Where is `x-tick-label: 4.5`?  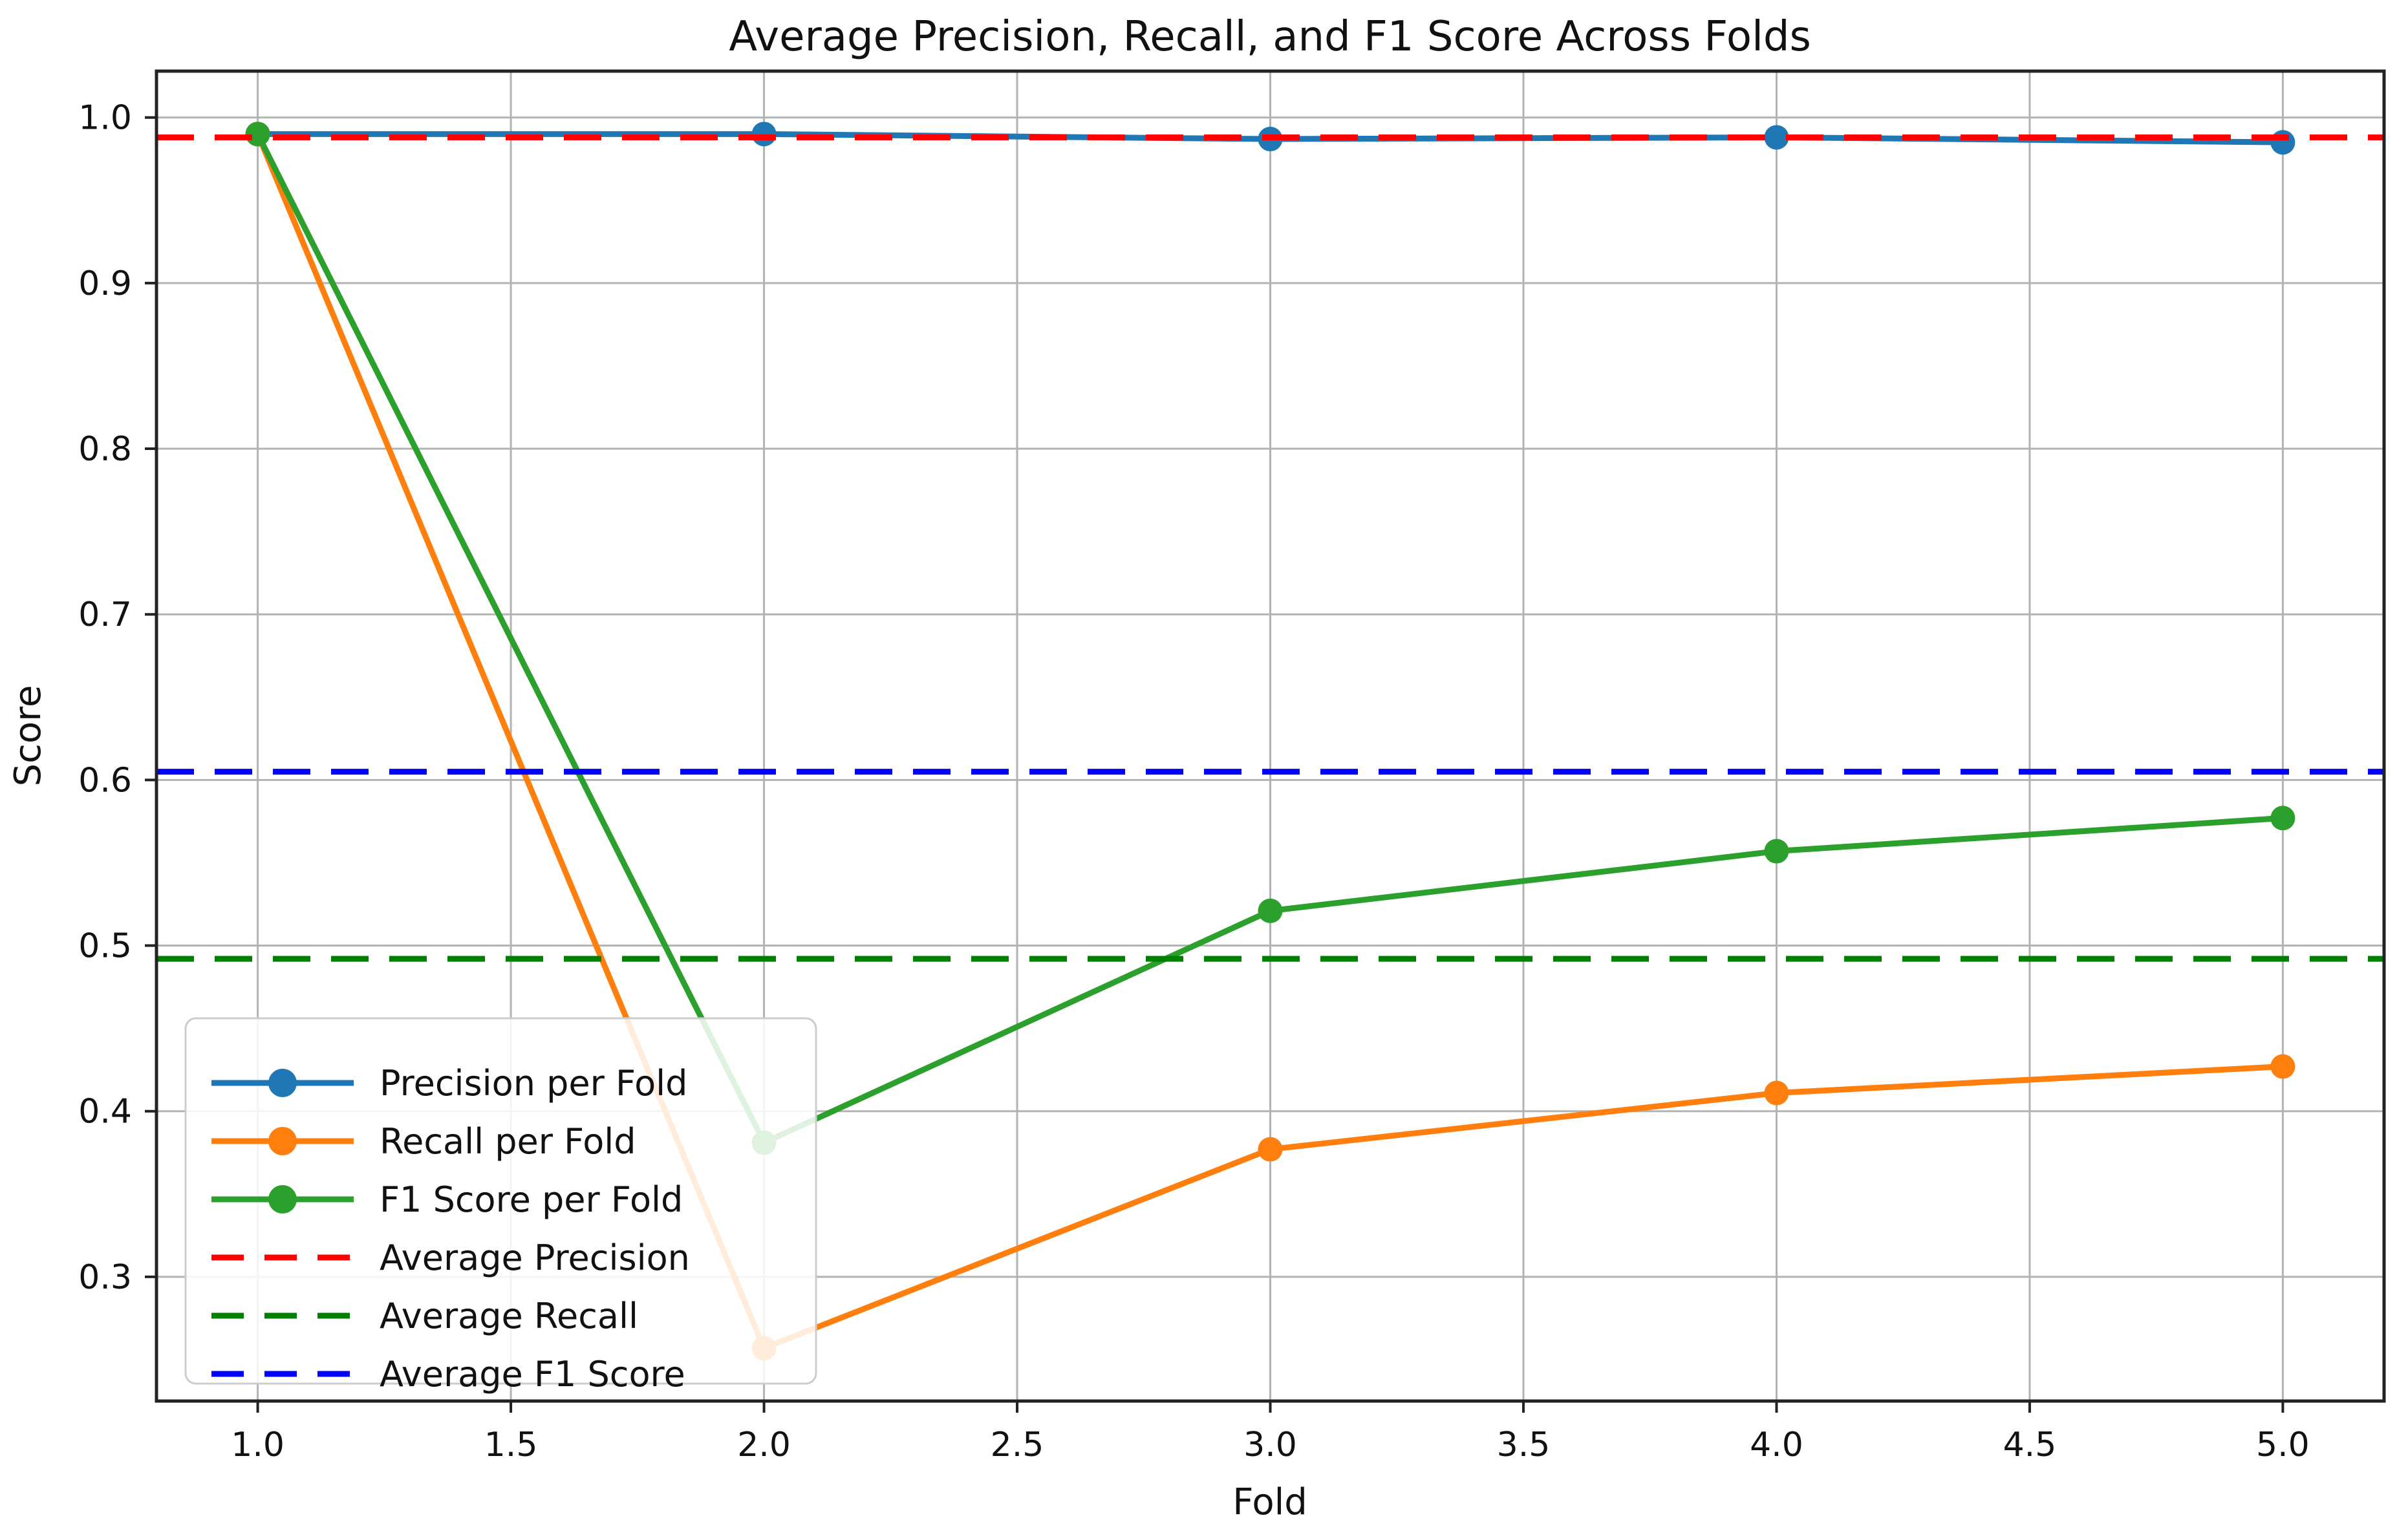
x-tick-label: 4.5 is located at coordinates (2030, 1445).